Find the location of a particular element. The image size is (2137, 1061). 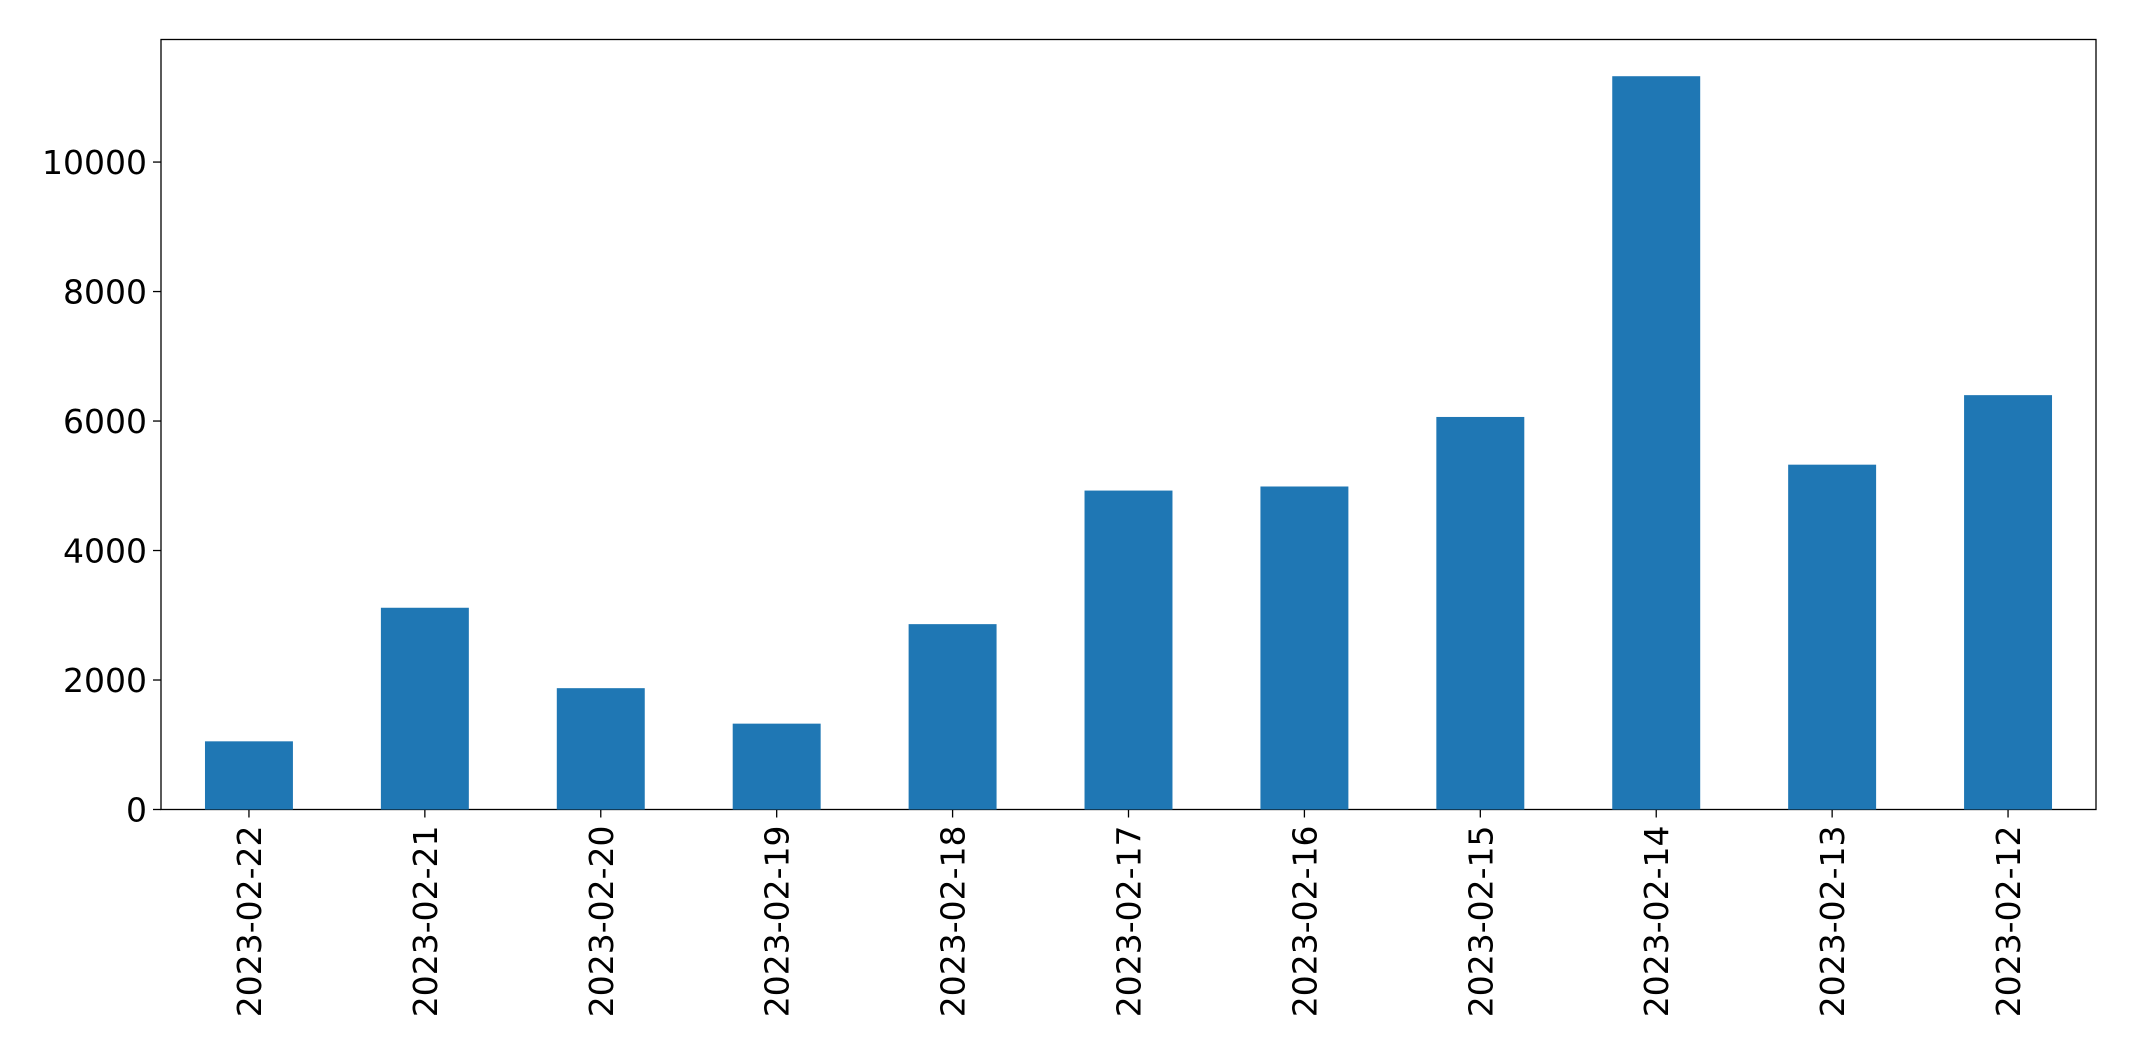

x-tick-label: 2023-02-14 is located at coordinates (1656, 922).